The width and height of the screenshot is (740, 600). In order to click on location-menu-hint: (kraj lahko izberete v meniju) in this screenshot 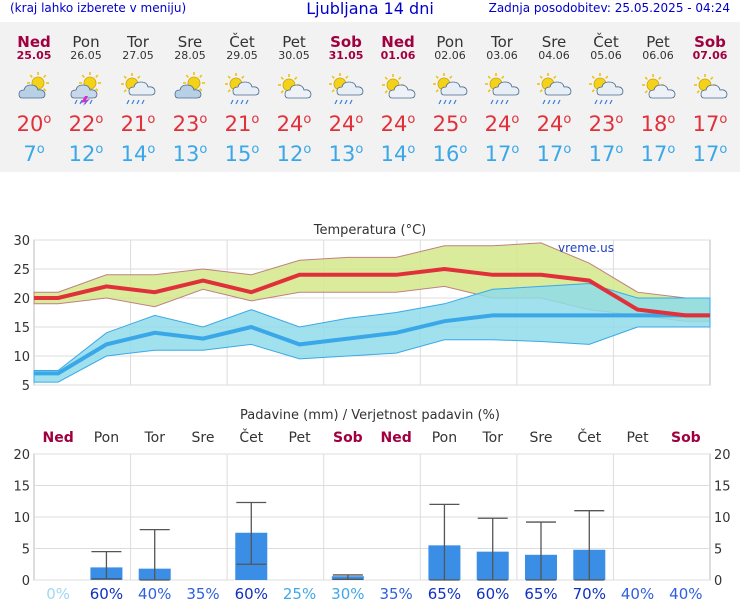, I will do `click(98, 8)`.